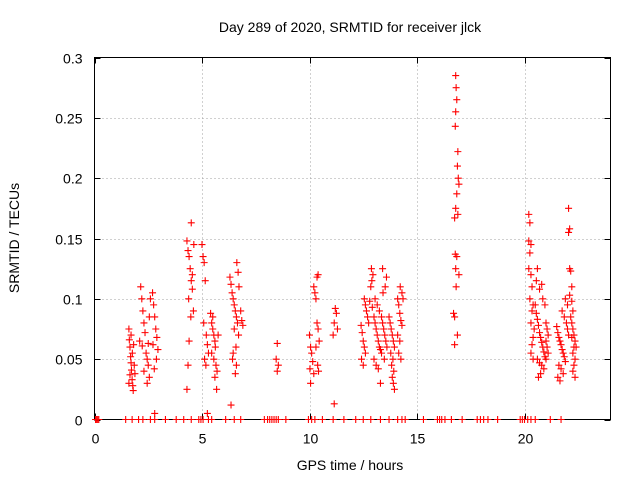  I want to click on y-axis-label: SRMTID / TECUs, so click(14, 238).